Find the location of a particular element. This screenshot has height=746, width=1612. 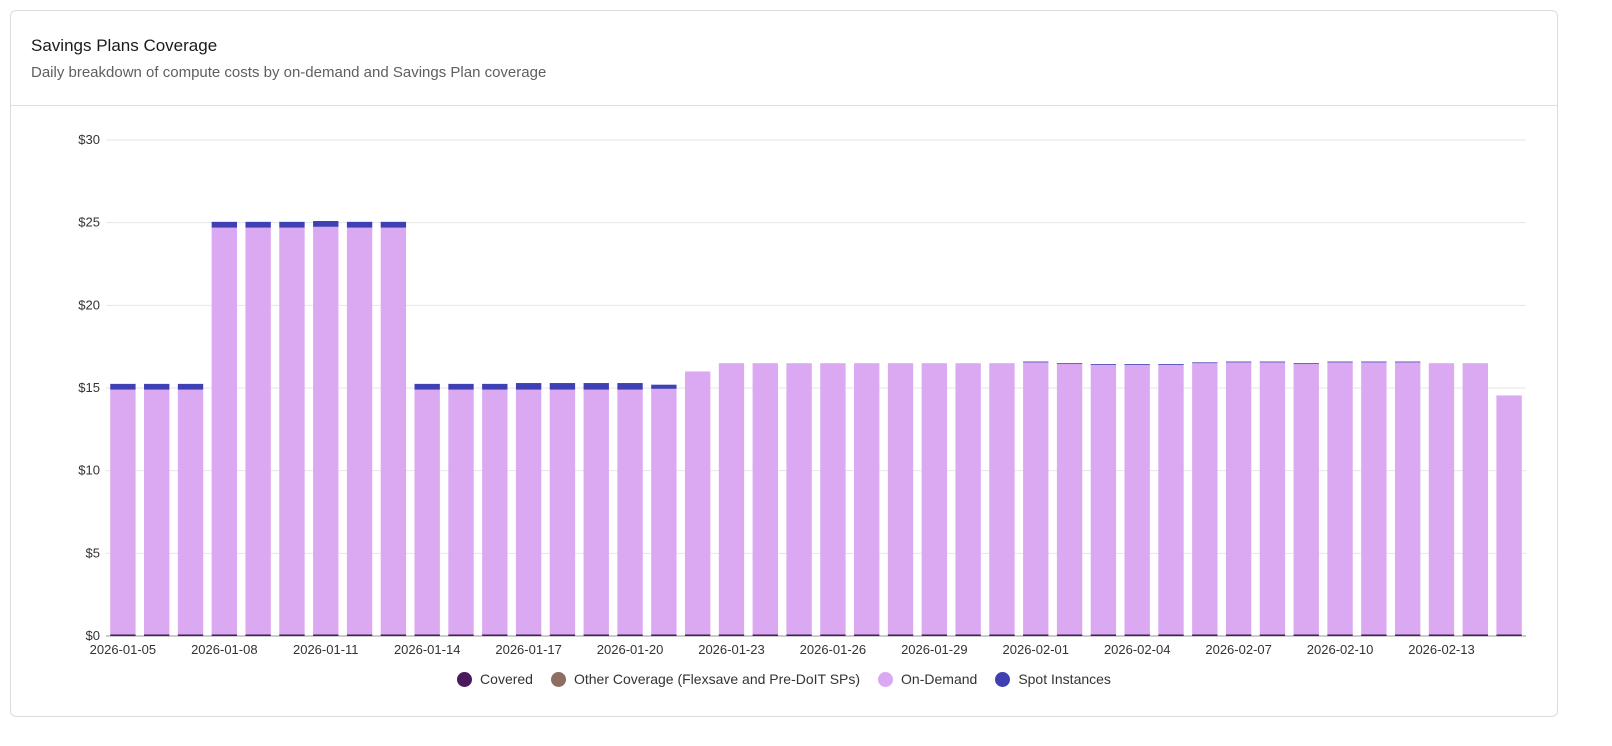

legend-item: Spot Instances is located at coordinates (1053, 679).